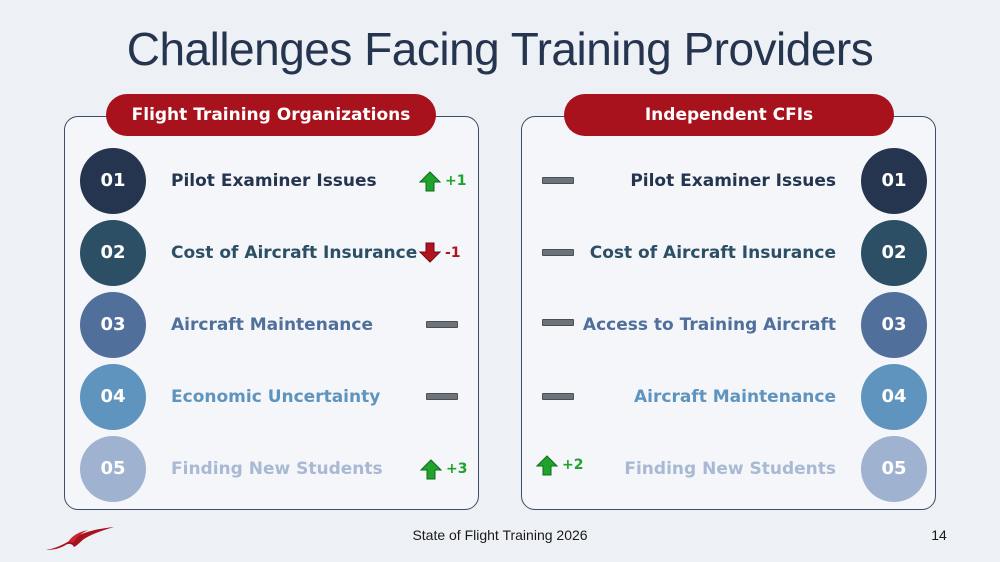 This screenshot has height=562, width=1000. What do you see at coordinates (442, 181) in the screenshot?
I see `trend-indicator: +1` at bounding box center [442, 181].